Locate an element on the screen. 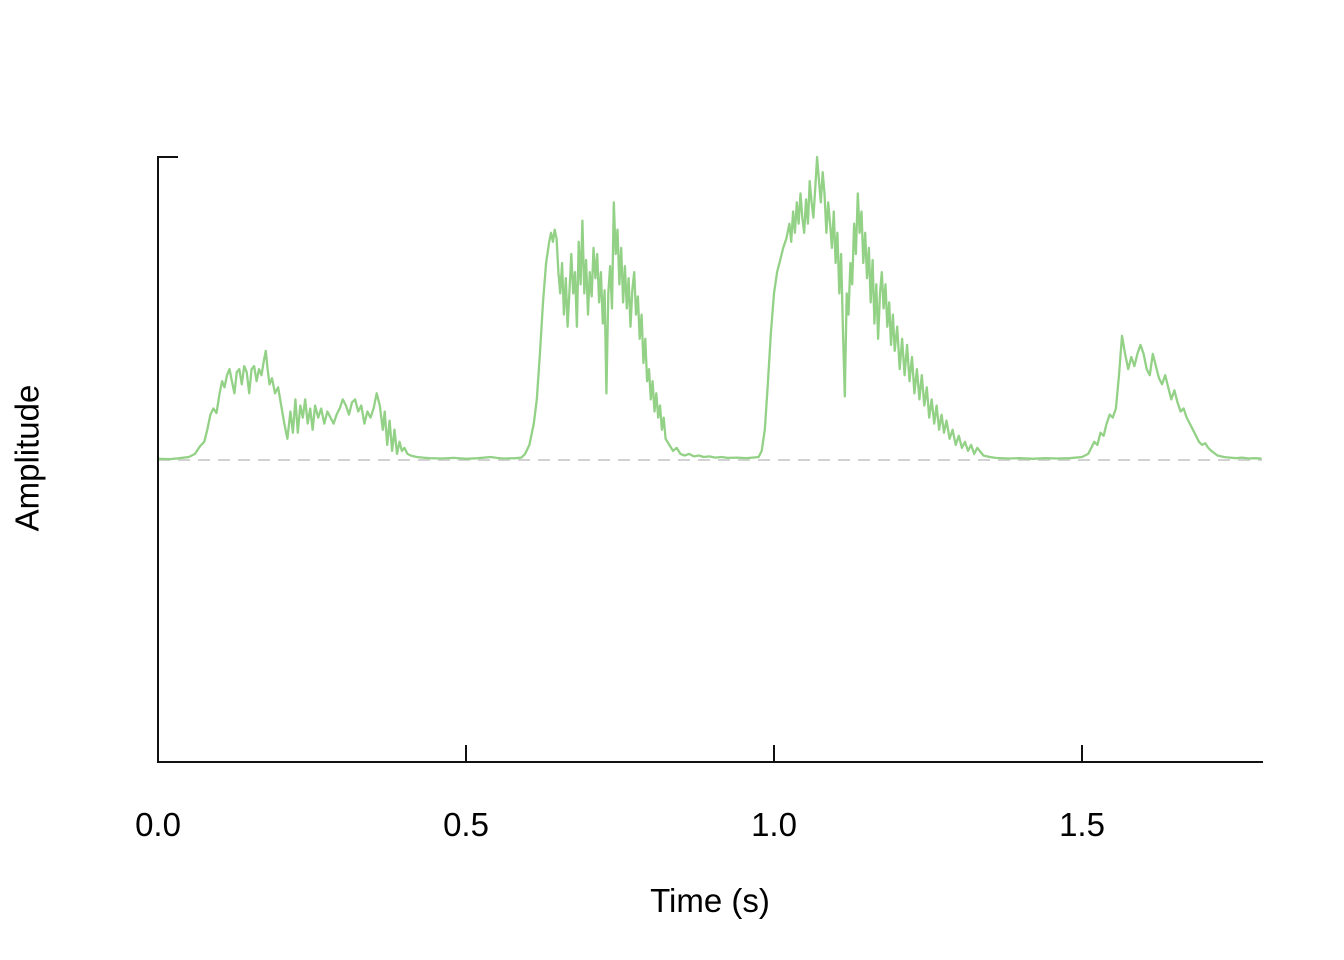 The image size is (1344, 960). x-tick-label: 1.0 is located at coordinates (774, 824).